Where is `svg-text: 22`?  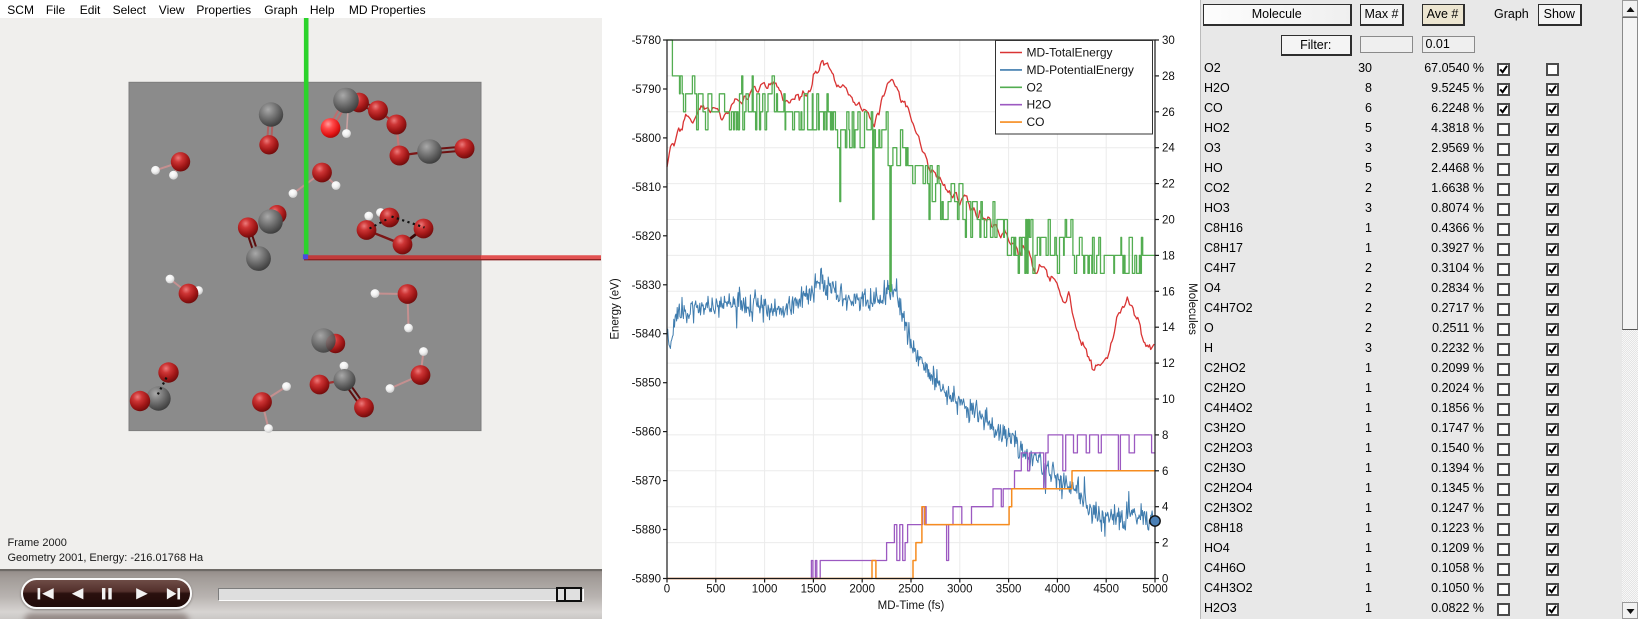
svg-text: 22 is located at coordinates (1168, 185).